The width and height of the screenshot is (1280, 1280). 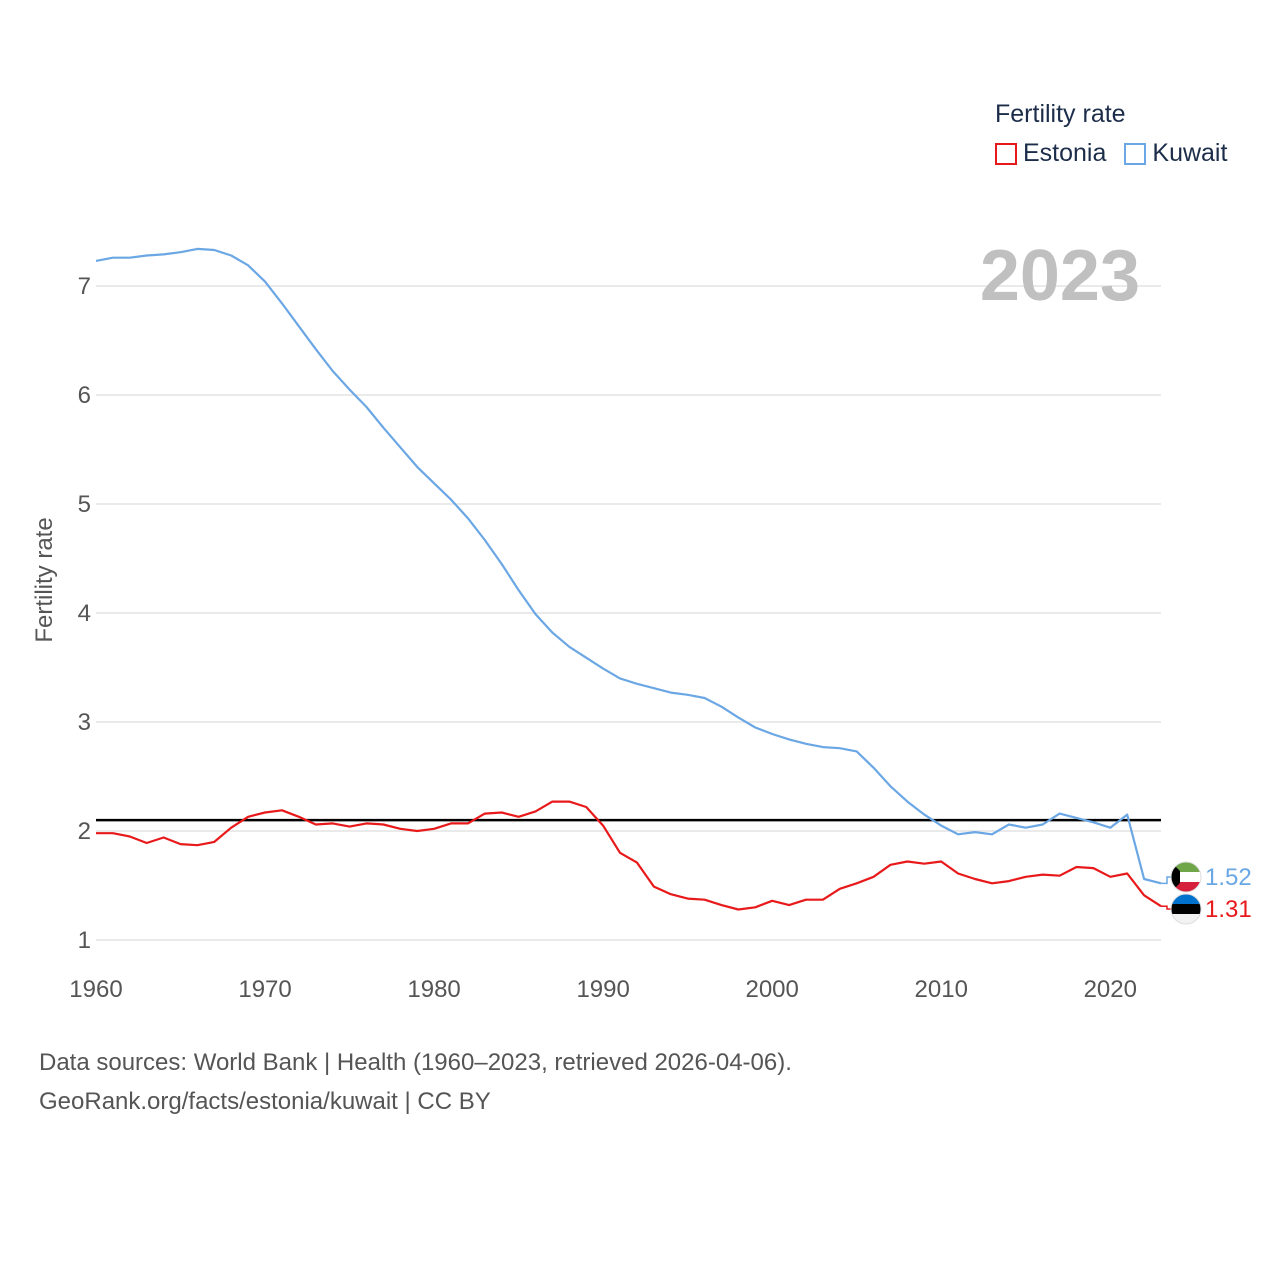 What do you see at coordinates (1228, 909) in the screenshot?
I see `end-value-estonia: 1.31` at bounding box center [1228, 909].